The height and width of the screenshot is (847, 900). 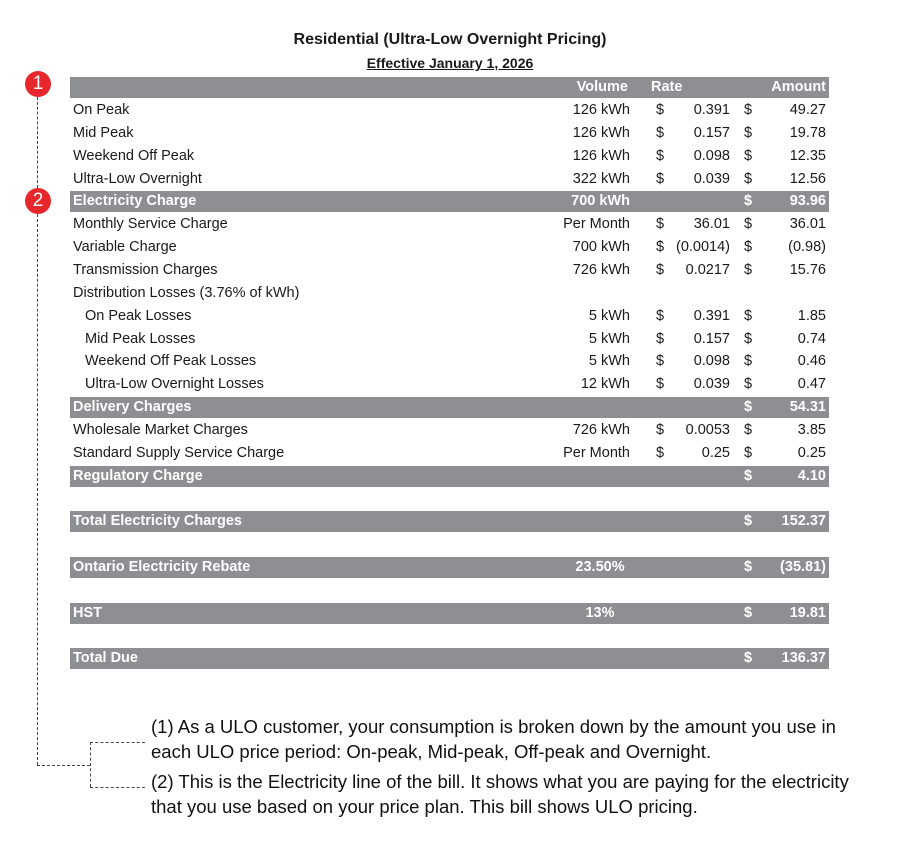 What do you see at coordinates (702, 247) in the screenshot?
I see `cell-rate: (0.0014)` at bounding box center [702, 247].